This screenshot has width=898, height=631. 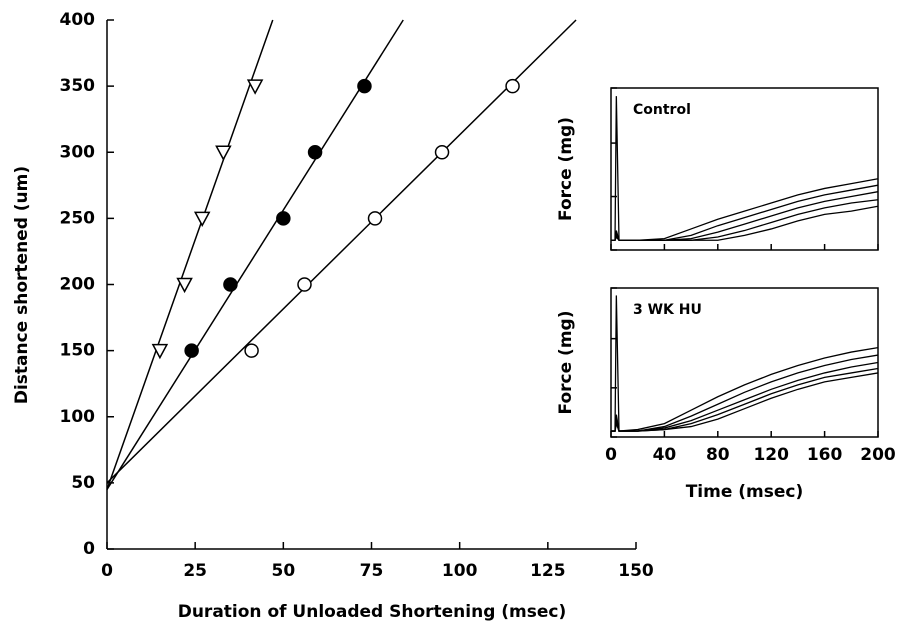 What do you see at coordinates (78, 417) in the screenshot?
I see `y-tick-label: 100` at bounding box center [78, 417].